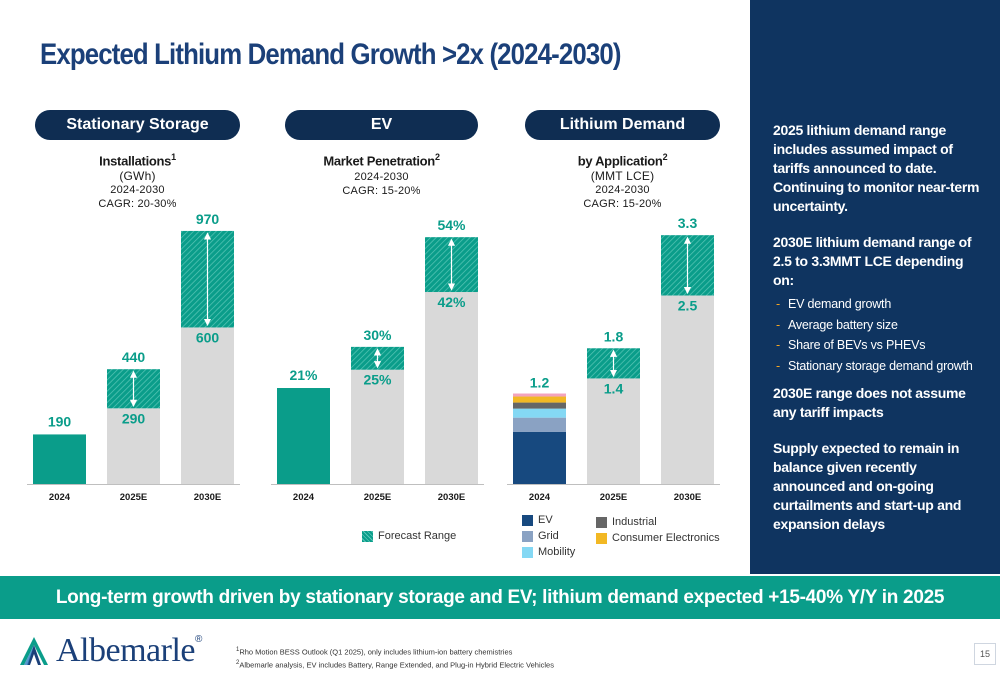 The width and height of the screenshot is (1000, 685). What do you see at coordinates (539, 457) in the screenshot?
I see `stack-segment-ev` at bounding box center [539, 457].